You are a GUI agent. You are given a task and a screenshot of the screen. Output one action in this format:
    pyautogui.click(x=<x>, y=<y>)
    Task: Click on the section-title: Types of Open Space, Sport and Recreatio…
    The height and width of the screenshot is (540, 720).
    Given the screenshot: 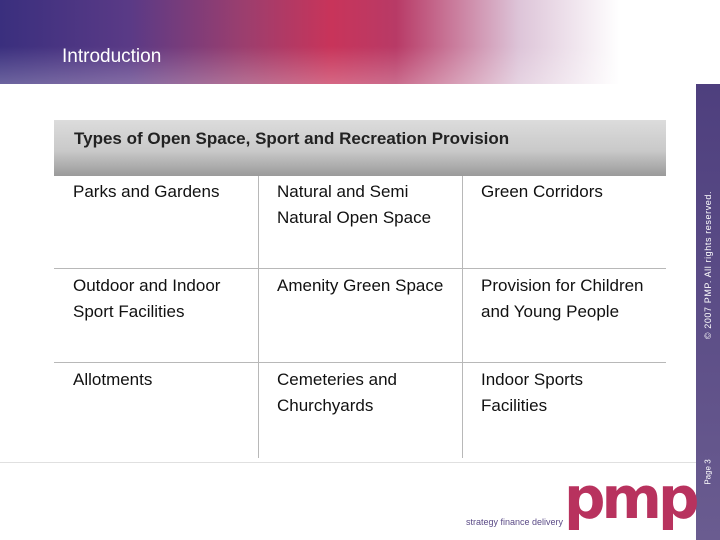 What is the action you would take?
    pyautogui.click(x=292, y=138)
    